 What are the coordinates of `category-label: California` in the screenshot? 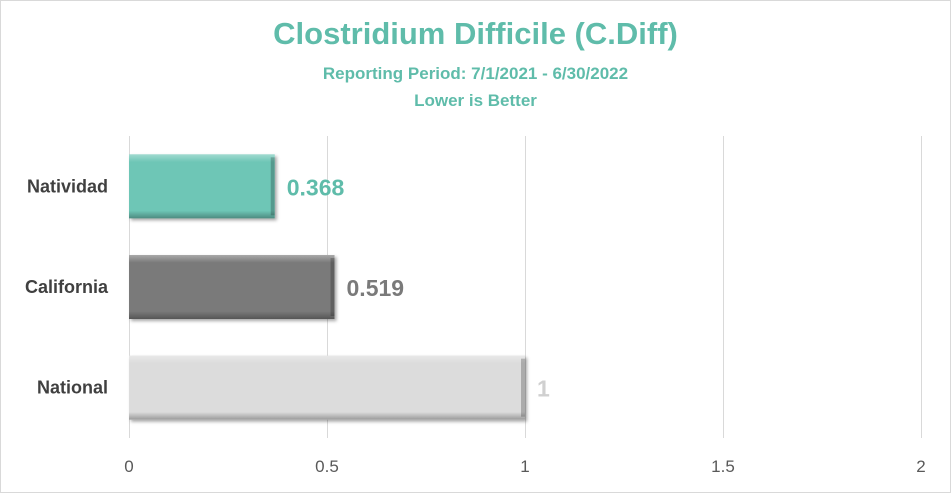 It's located at (67, 287).